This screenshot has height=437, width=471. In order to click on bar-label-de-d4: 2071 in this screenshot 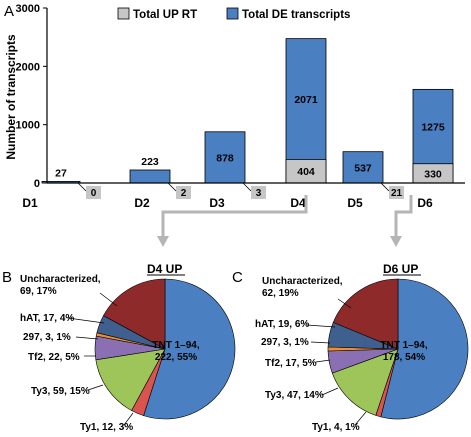, I will do `click(306, 100)`.